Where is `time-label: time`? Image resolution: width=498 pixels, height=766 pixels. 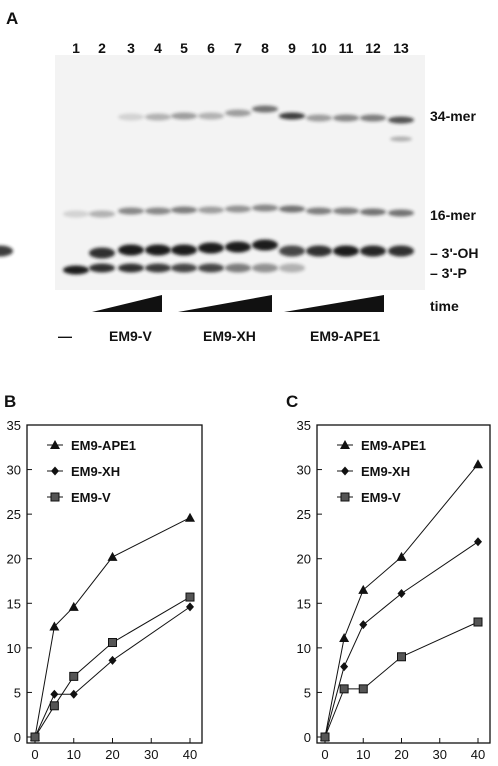
time-label: time is located at coordinates (444, 306).